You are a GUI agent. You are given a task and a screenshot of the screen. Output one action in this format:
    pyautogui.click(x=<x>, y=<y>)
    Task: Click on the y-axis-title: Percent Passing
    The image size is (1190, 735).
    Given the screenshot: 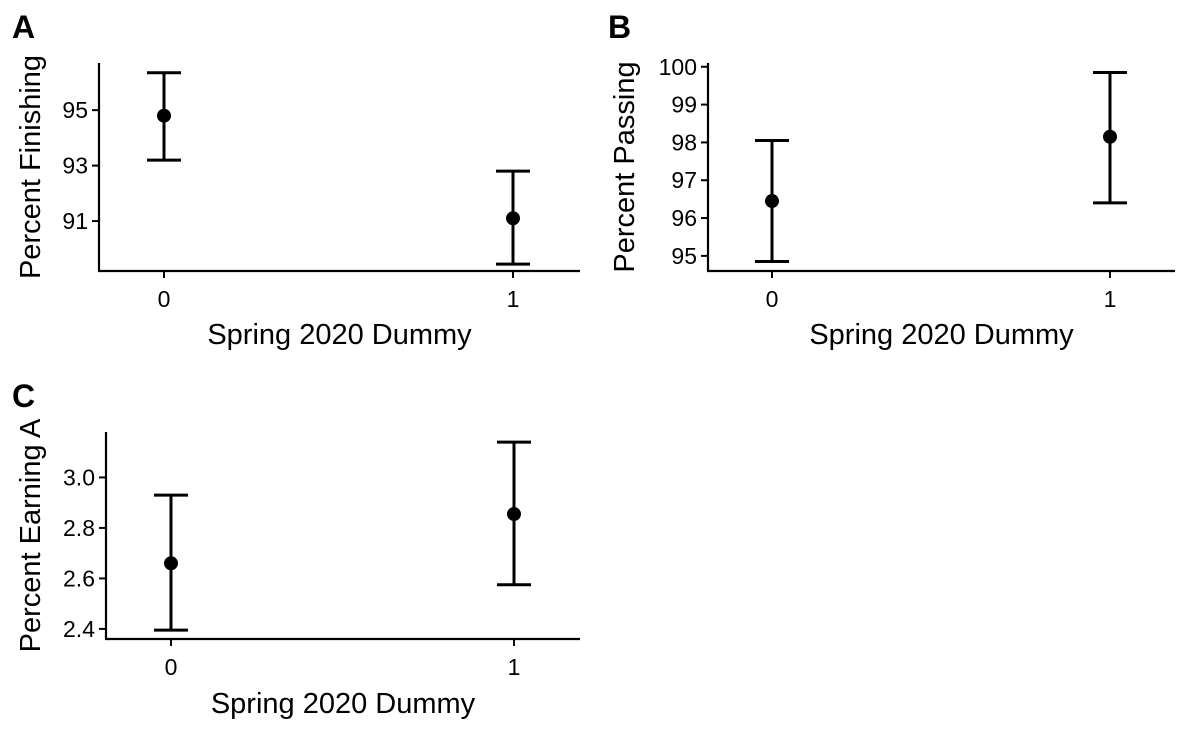 What is the action you would take?
    pyautogui.click(x=625, y=166)
    